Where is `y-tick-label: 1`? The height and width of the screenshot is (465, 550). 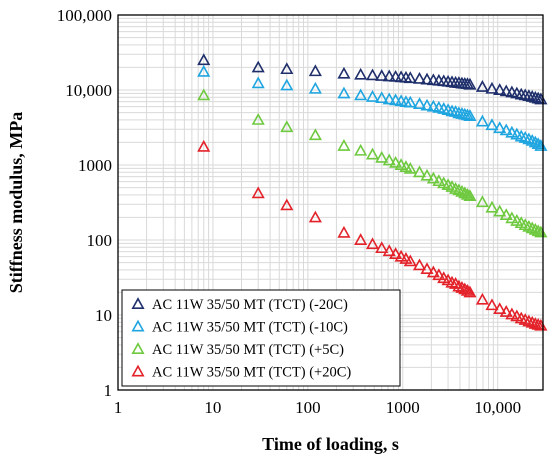
y-tick-label: 1 is located at coordinates (108, 390).